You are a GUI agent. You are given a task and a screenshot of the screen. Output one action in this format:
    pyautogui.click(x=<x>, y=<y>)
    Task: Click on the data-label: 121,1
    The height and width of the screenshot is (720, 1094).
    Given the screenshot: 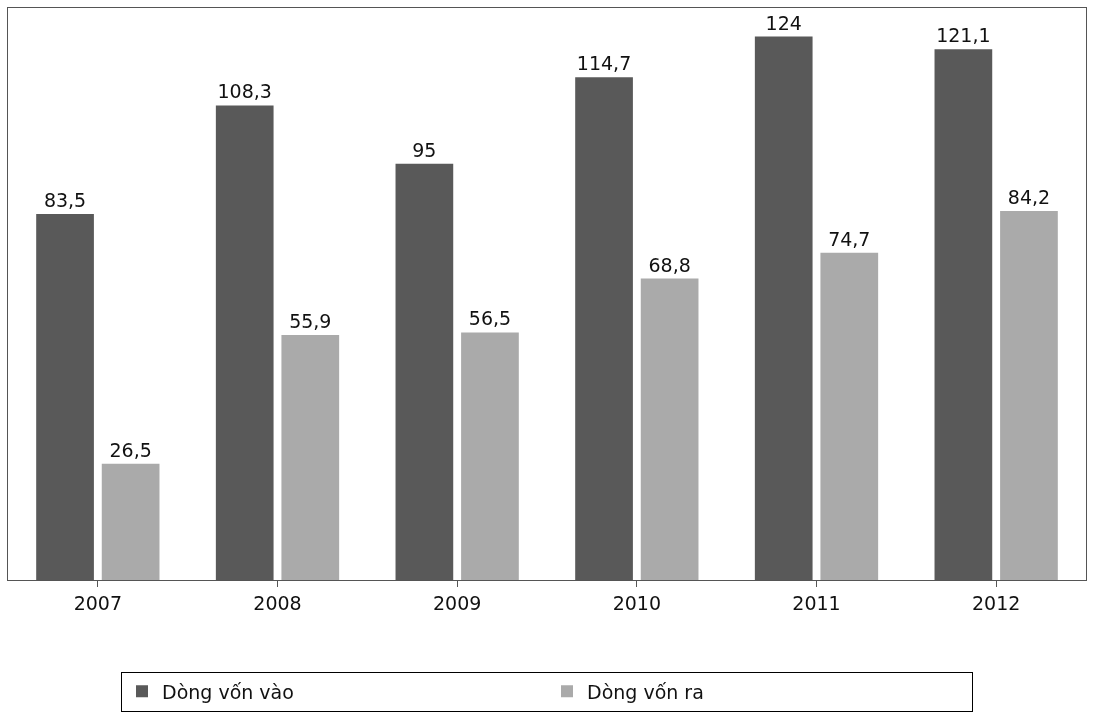 What is the action you would take?
    pyautogui.click(x=963, y=35)
    